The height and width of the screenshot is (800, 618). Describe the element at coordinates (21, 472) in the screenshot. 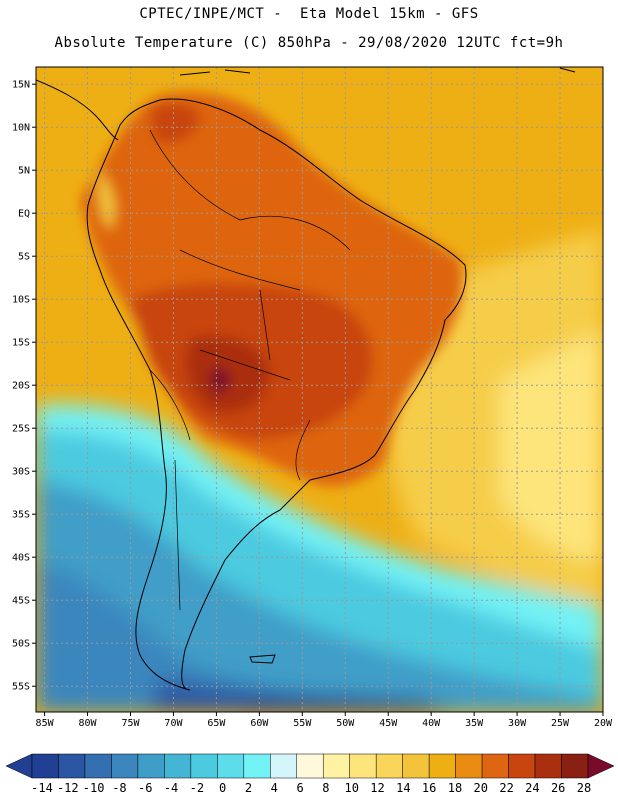

I see `lat-tick-label: 30S` at that location.